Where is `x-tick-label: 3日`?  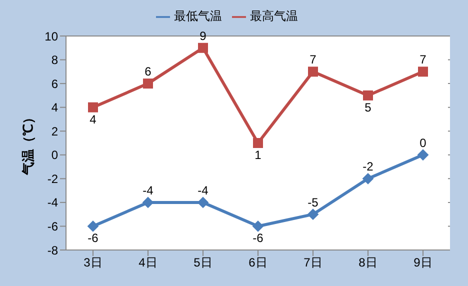 x-tick-label: 3日 is located at coordinates (93, 263).